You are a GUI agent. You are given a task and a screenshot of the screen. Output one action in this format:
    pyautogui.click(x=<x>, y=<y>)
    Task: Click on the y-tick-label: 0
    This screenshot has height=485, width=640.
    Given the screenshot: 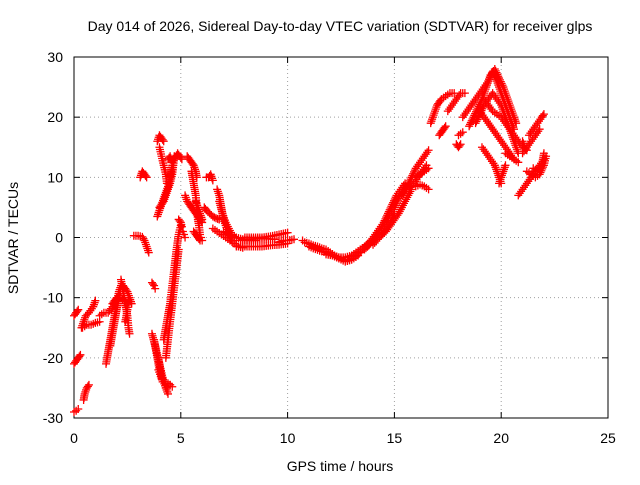 What is the action you would take?
    pyautogui.click(x=59, y=238)
    